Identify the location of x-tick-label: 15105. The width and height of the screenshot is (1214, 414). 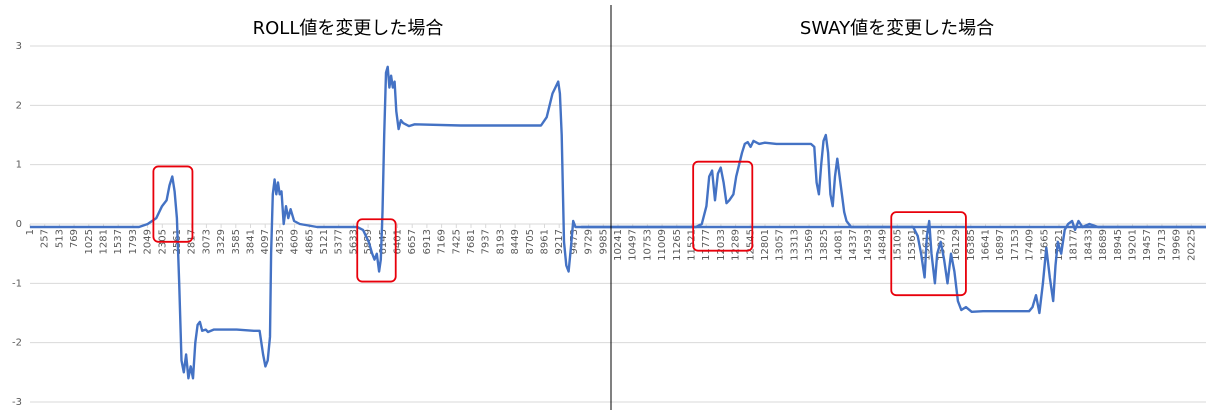
(897, 245).